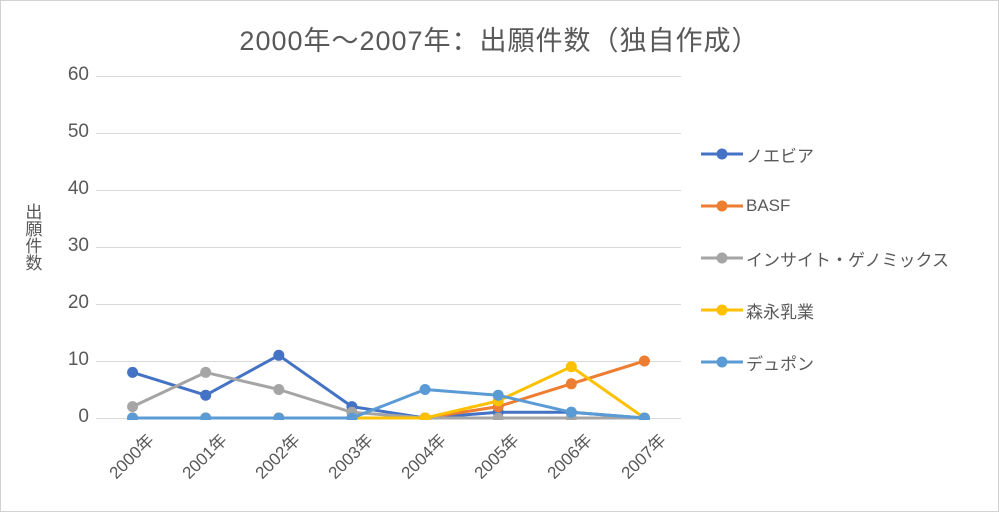 This screenshot has width=999, height=512. I want to click on y-axis-title: 出願件数, so click(32, 237).